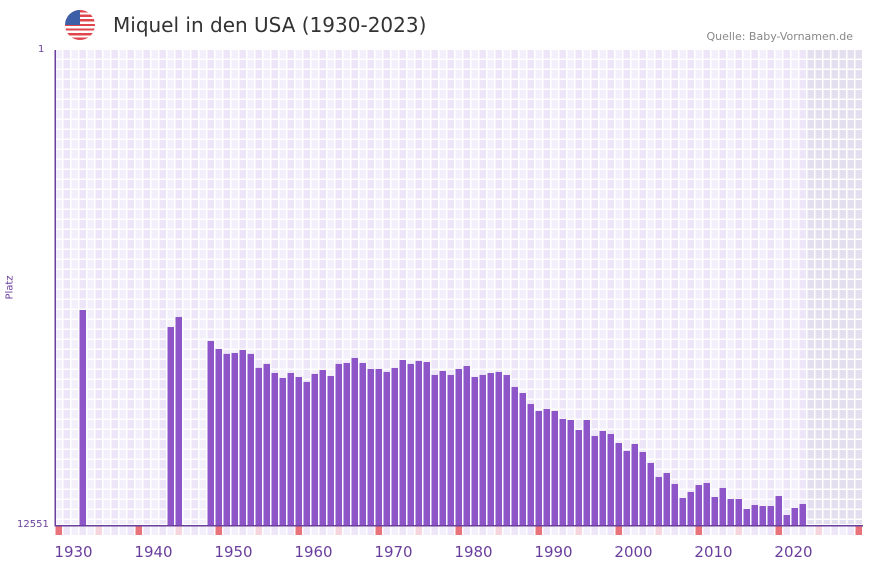 The height and width of the screenshot is (567, 873). What do you see at coordinates (393, 552) in the screenshot?
I see `x-tick-1970: 1970` at bounding box center [393, 552].